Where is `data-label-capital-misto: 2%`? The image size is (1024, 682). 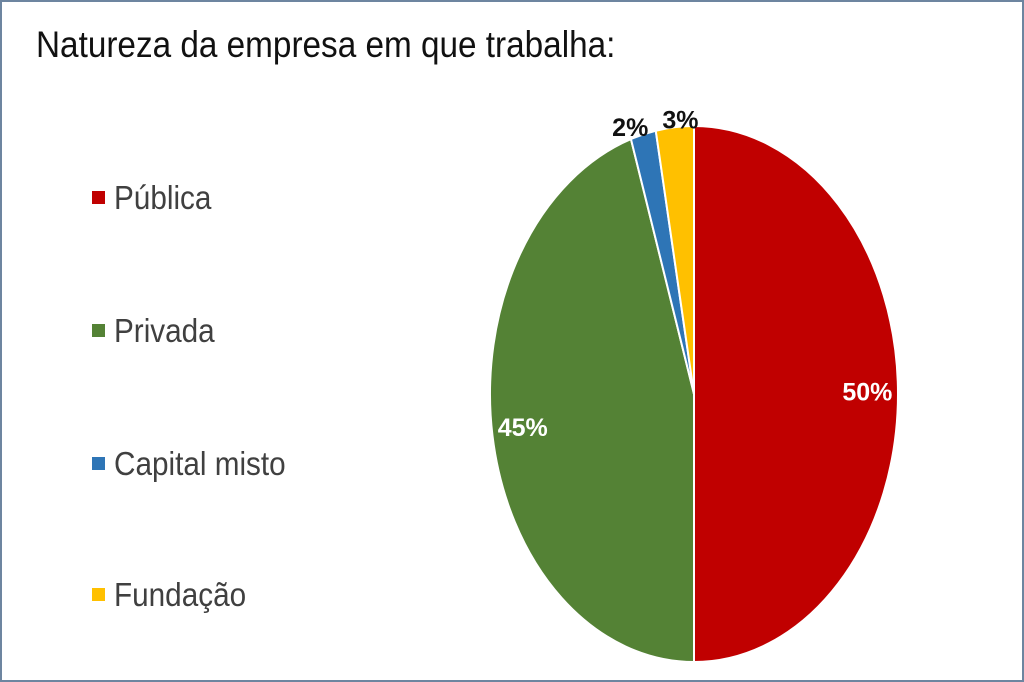
data-label-capital-misto: 2% is located at coordinates (630, 128).